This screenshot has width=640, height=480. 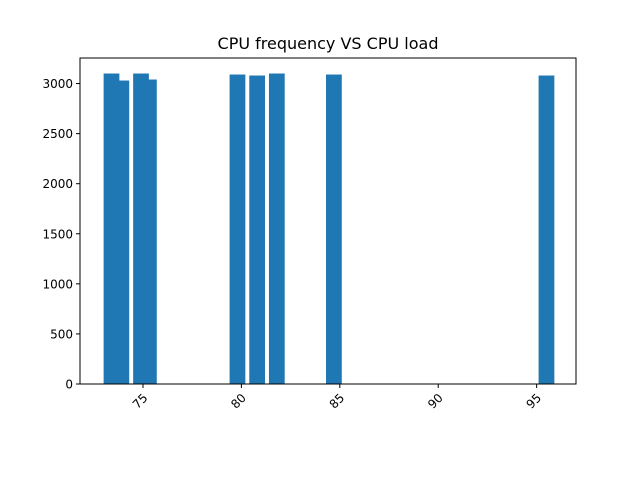 I want to click on y-tick-label: 1500, so click(x=57, y=234).